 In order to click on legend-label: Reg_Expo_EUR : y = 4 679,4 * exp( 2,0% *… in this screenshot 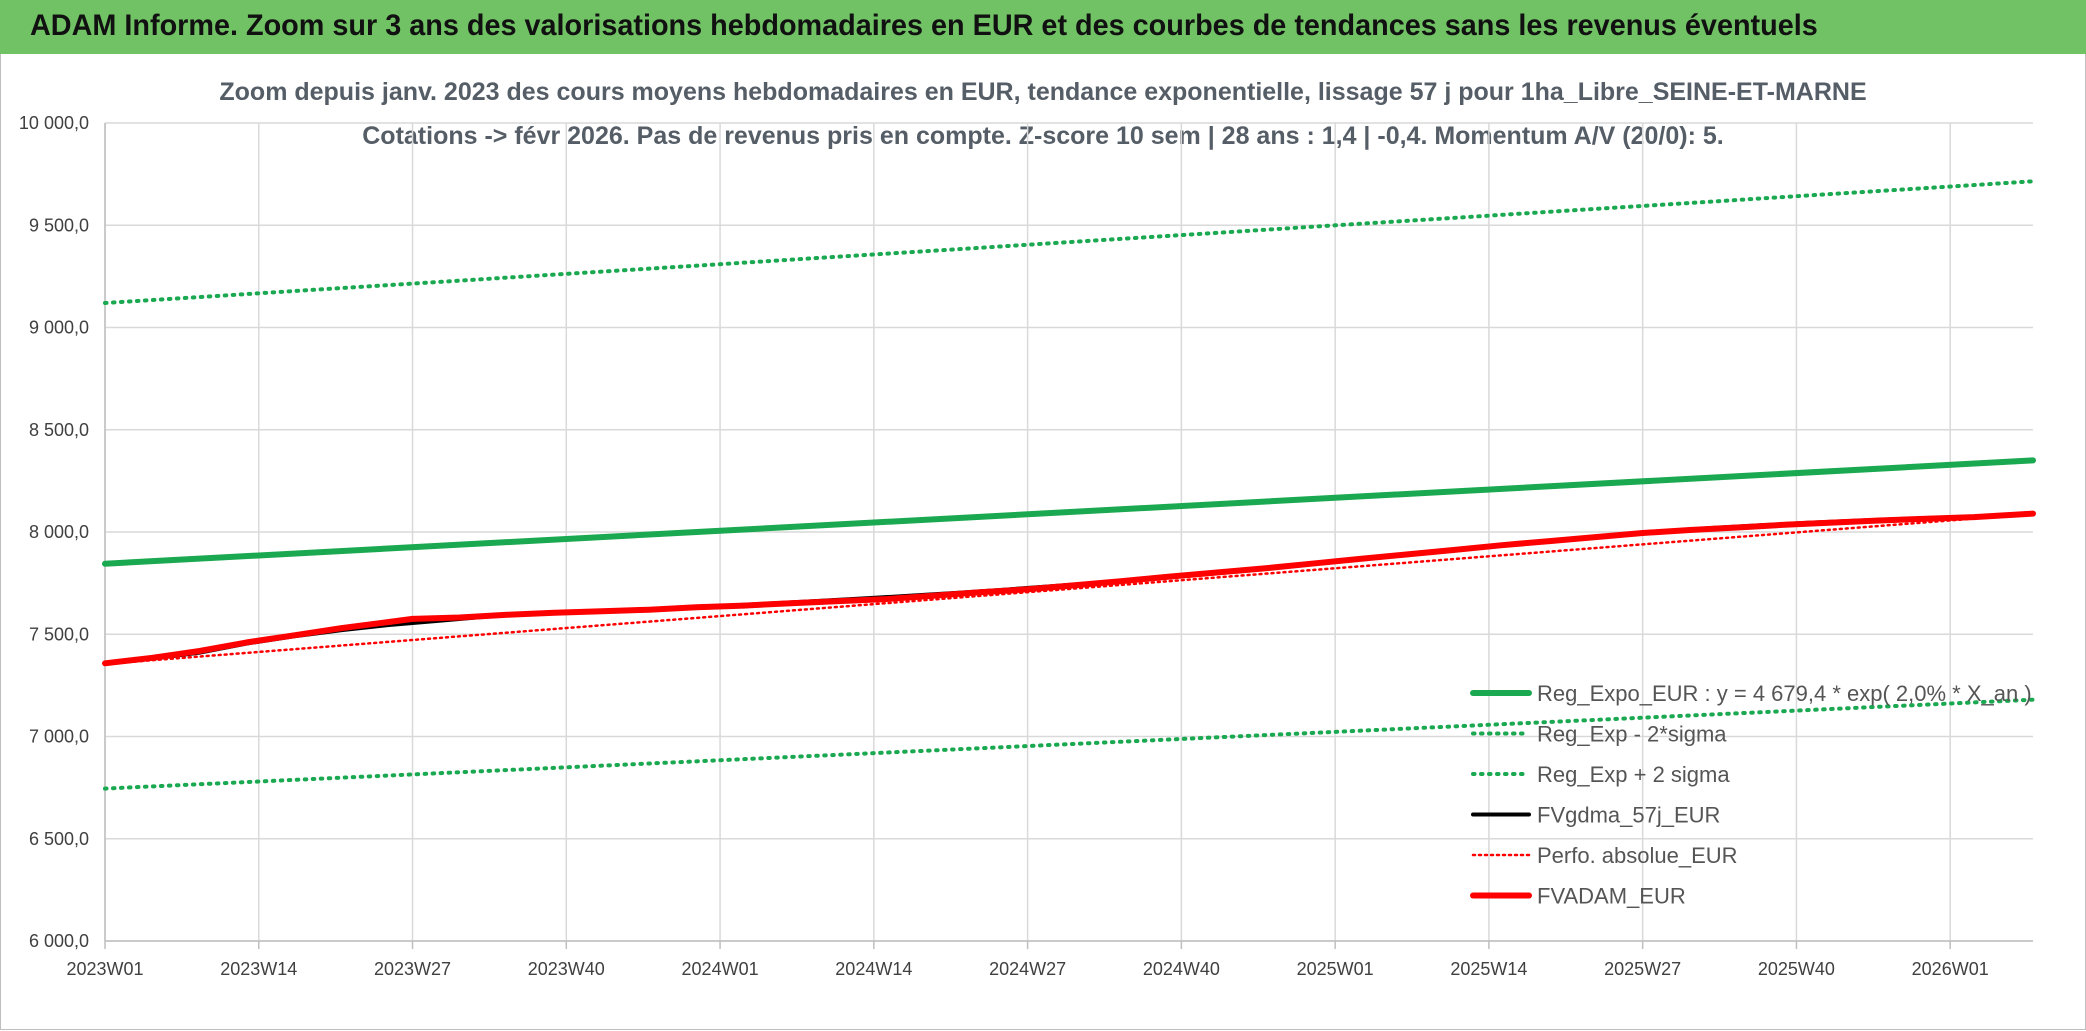, I will do `click(1784, 693)`.